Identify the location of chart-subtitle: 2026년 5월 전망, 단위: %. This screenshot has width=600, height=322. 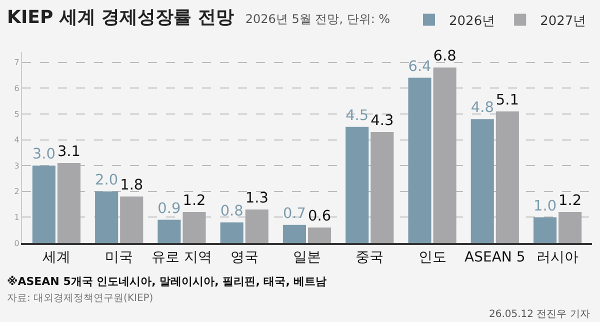
(317, 19).